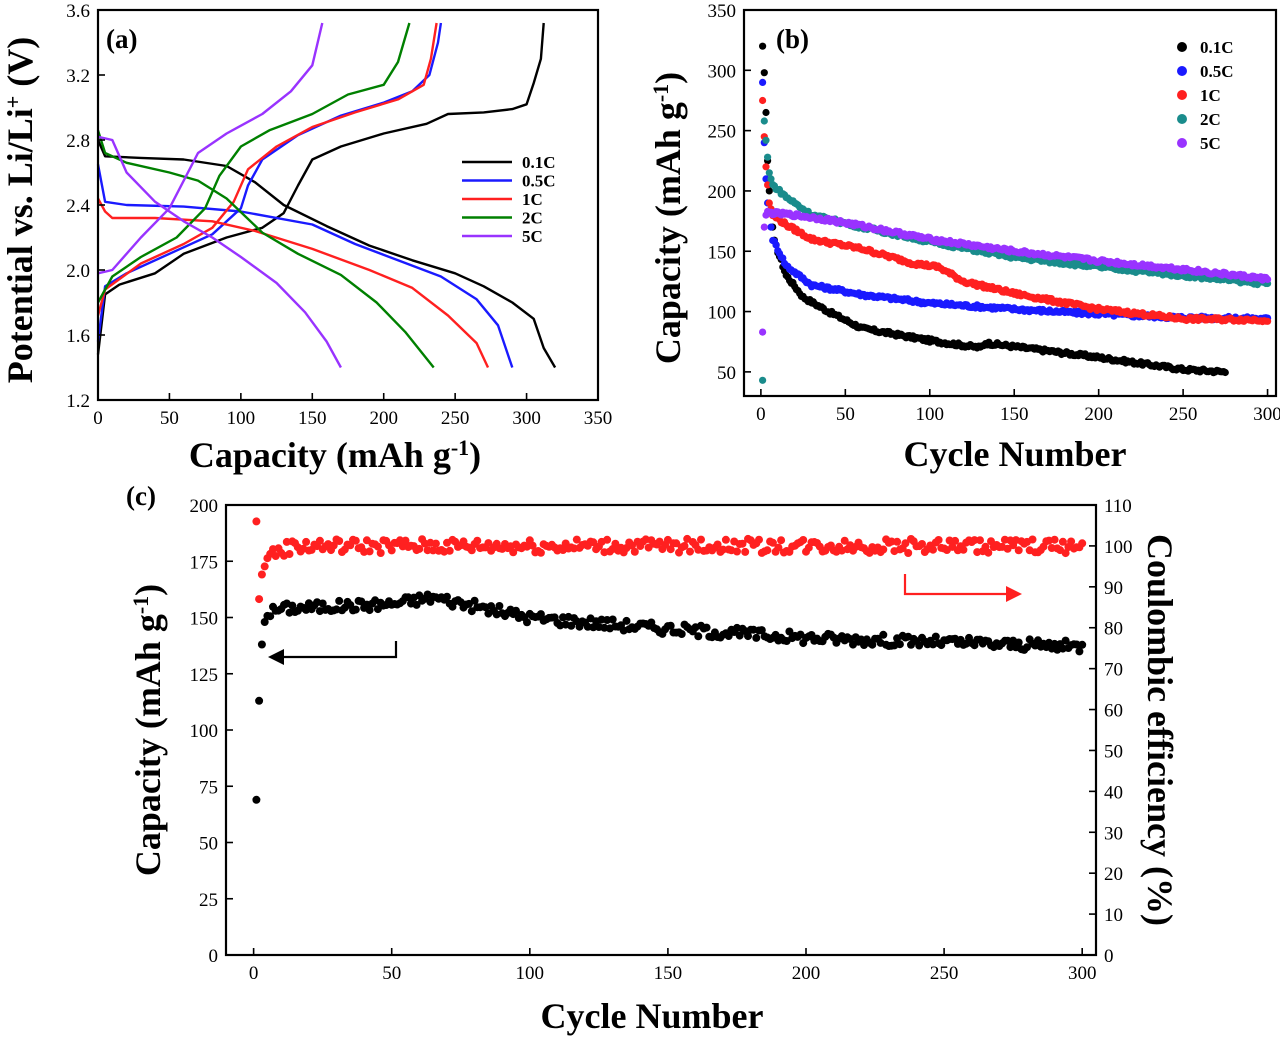 The width and height of the screenshot is (1280, 1040). I want to click on panel-a-x-tick-label: 0, so click(98, 418).